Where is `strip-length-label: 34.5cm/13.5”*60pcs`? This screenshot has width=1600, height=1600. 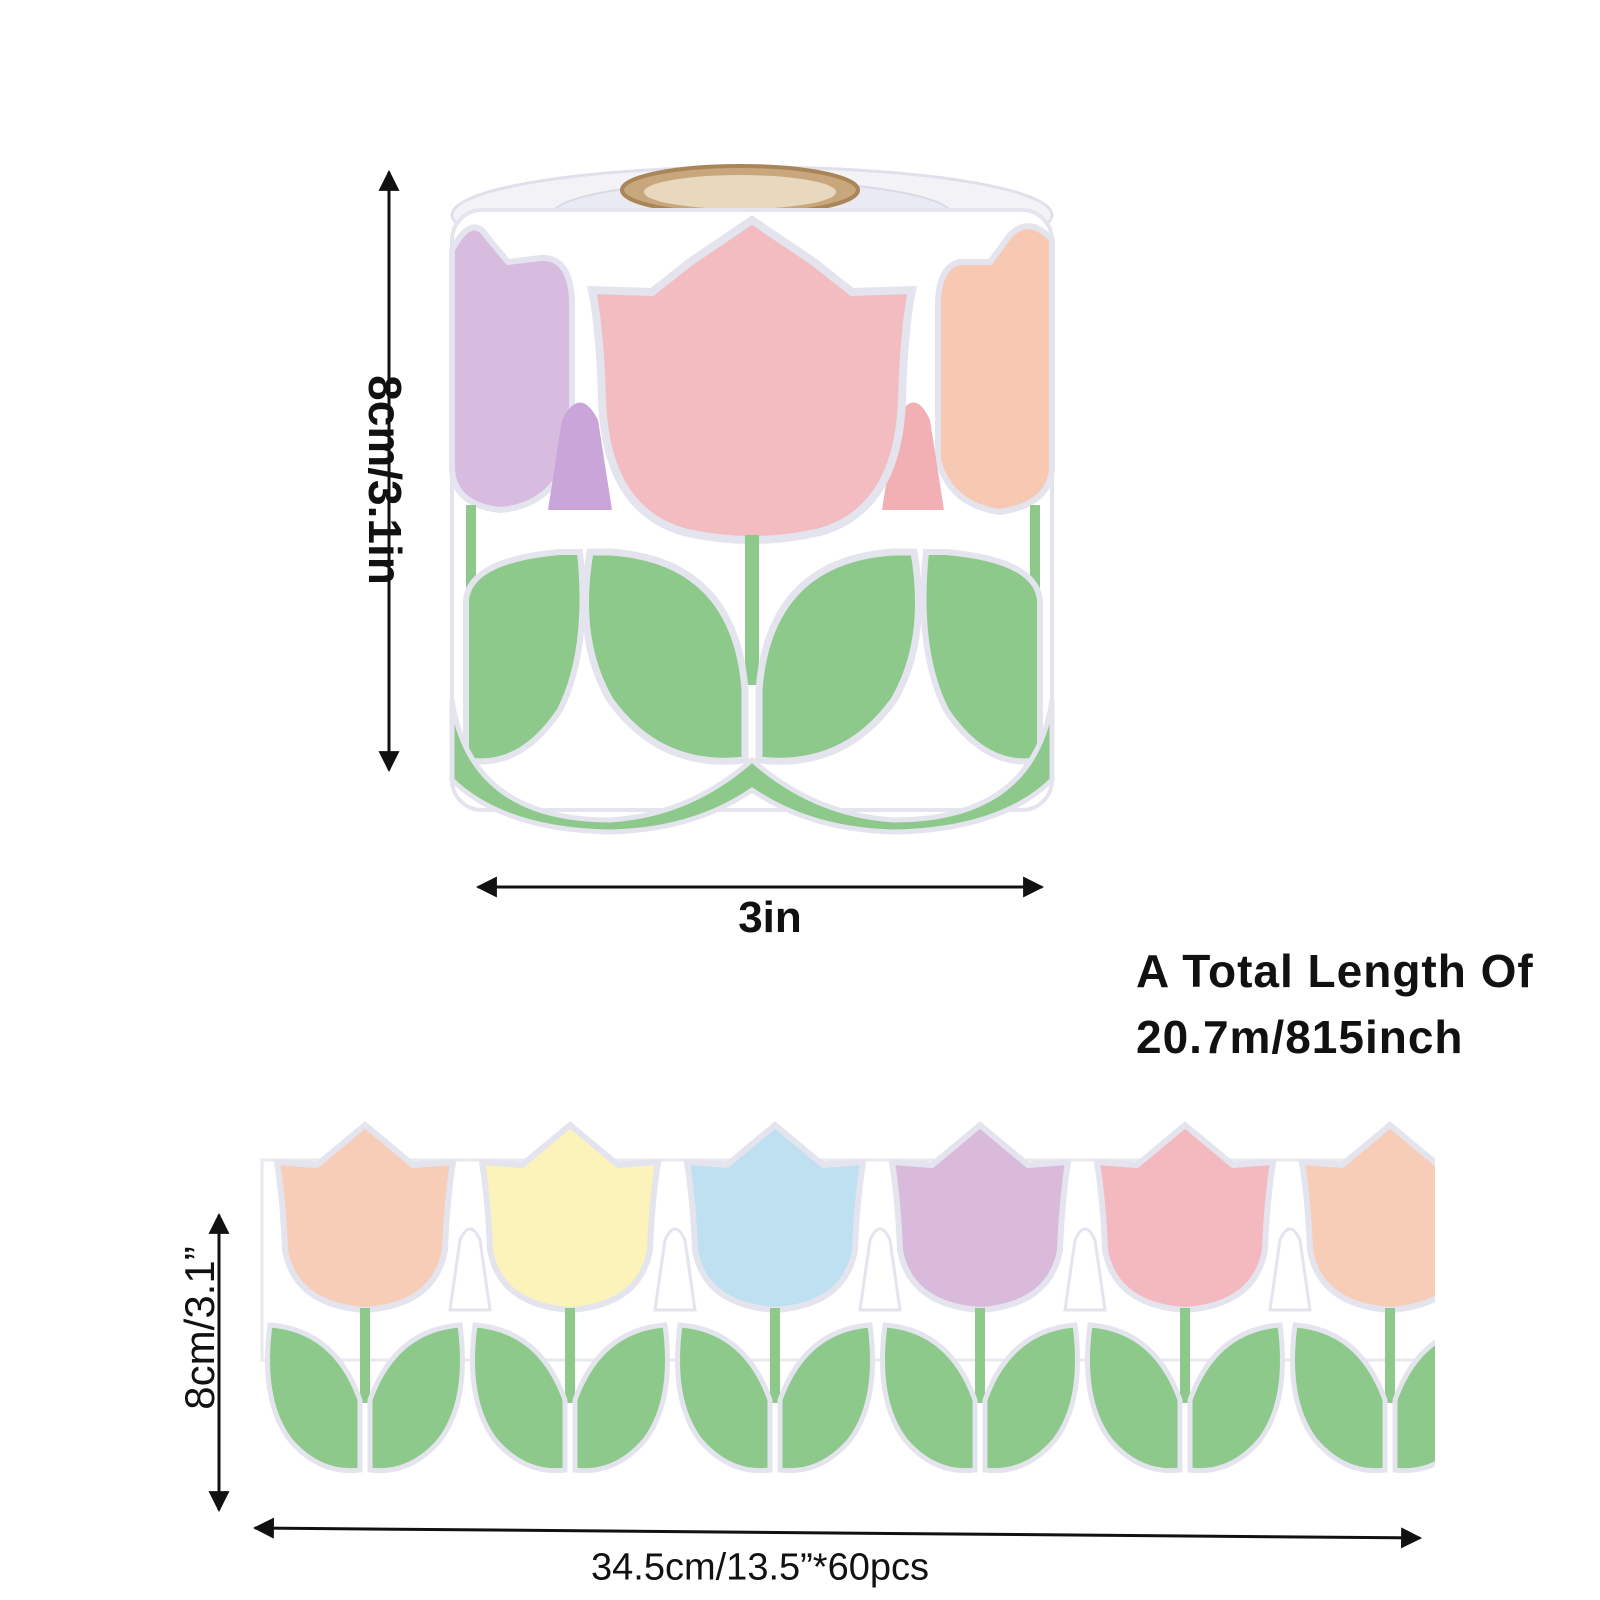
strip-length-label: 34.5cm/13.5”*60pcs is located at coordinates (760, 1567).